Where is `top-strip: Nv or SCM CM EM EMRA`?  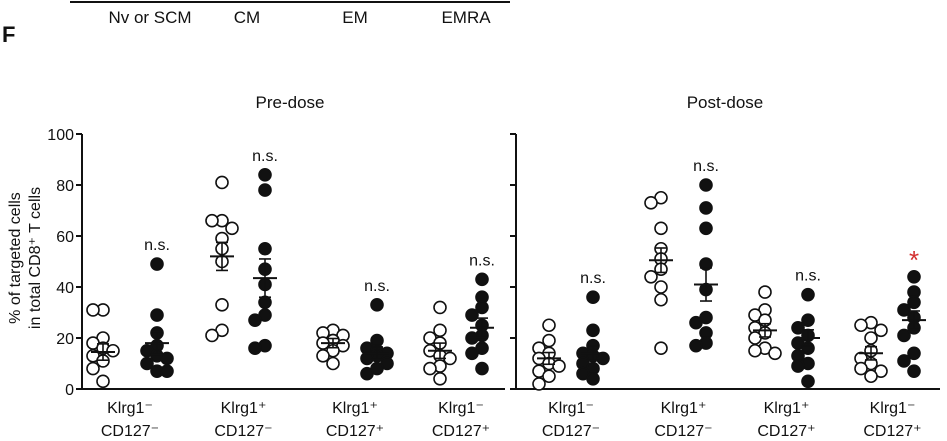
top-strip: Nv or SCM CM EM EMRA is located at coordinates (290, 14).